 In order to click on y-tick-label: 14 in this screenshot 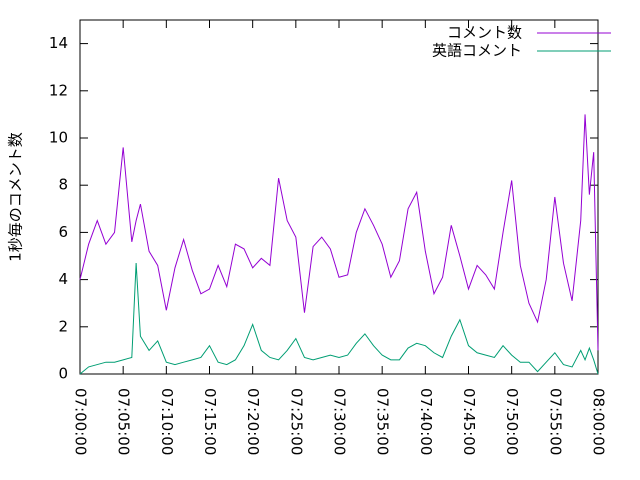, I will do `click(58, 43)`.